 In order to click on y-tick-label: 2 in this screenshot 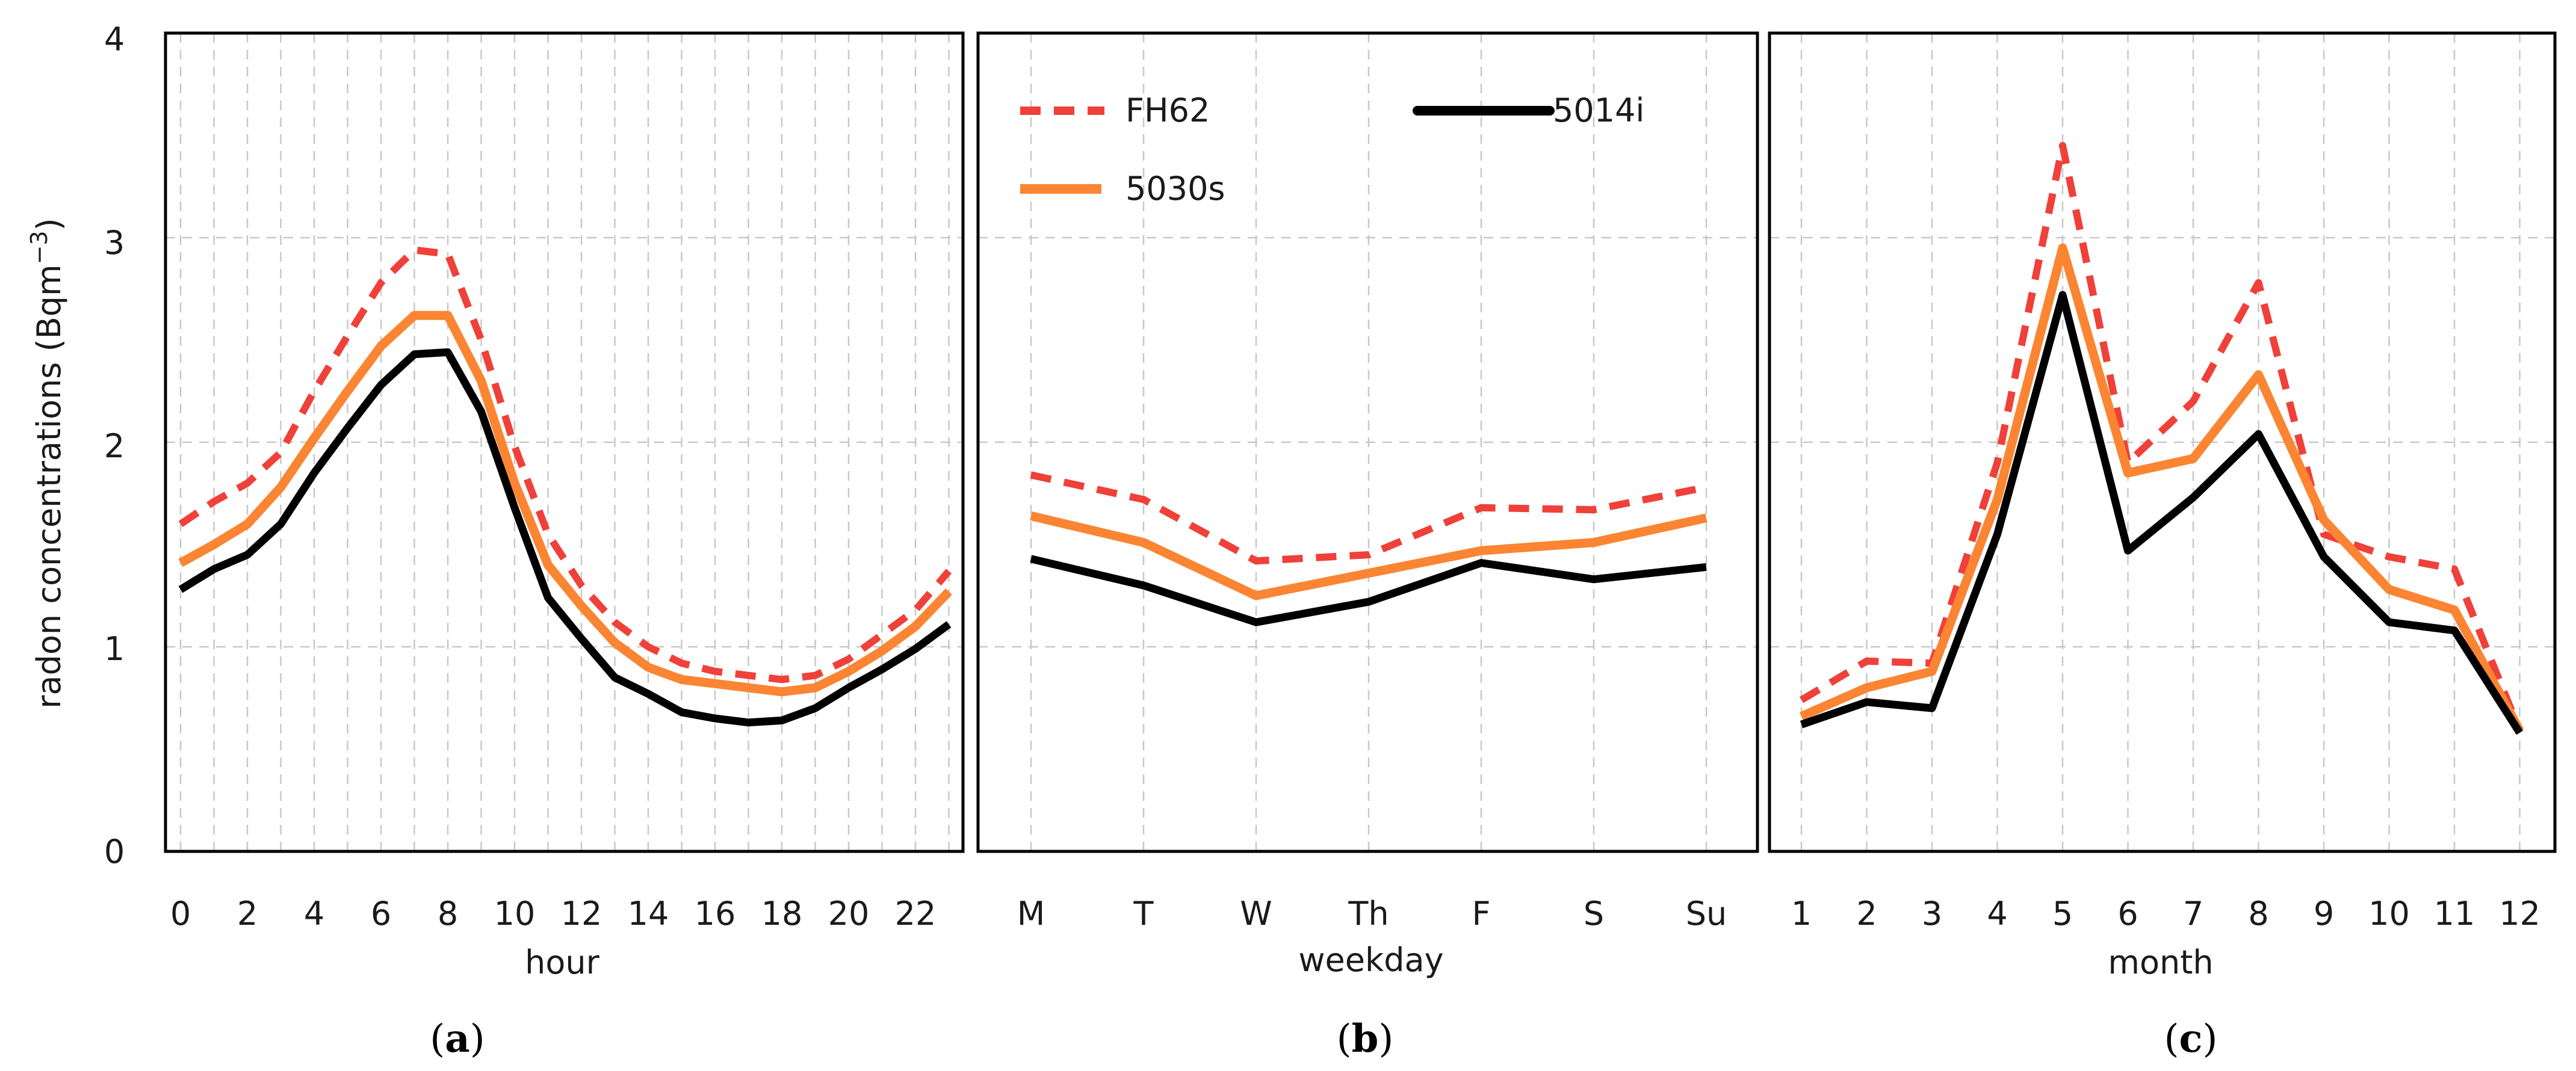, I will do `click(114, 446)`.